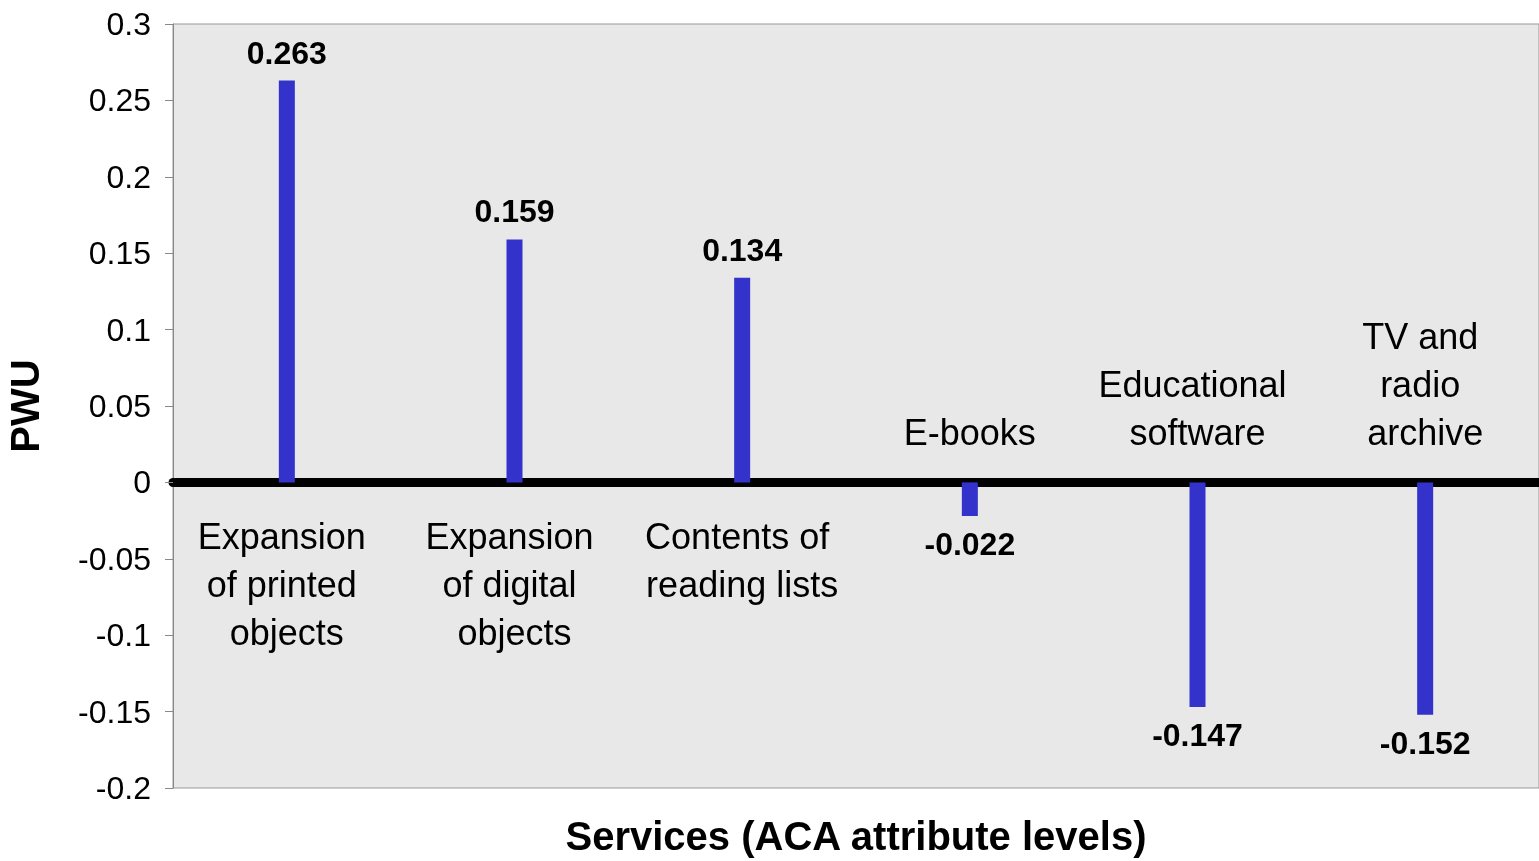  What do you see at coordinates (142, 482) in the screenshot?
I see `y-tick-label: 0` at bounding box center [142, 482].